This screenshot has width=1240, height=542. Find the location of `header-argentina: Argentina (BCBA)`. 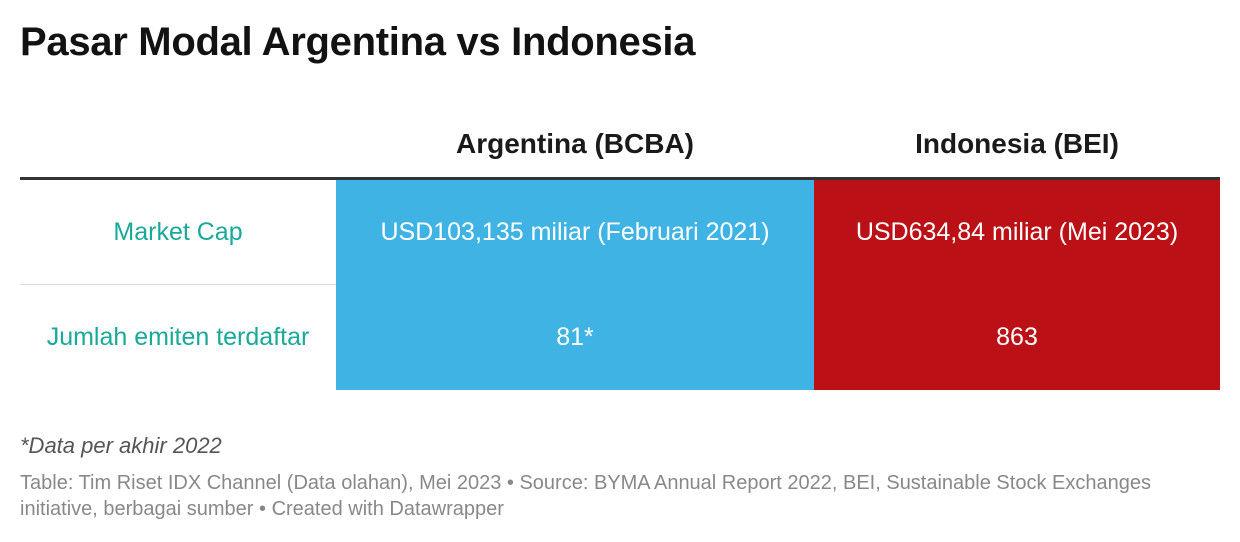

header-argentina: Argentina (BCBA) is located at coordinates (575, 143).